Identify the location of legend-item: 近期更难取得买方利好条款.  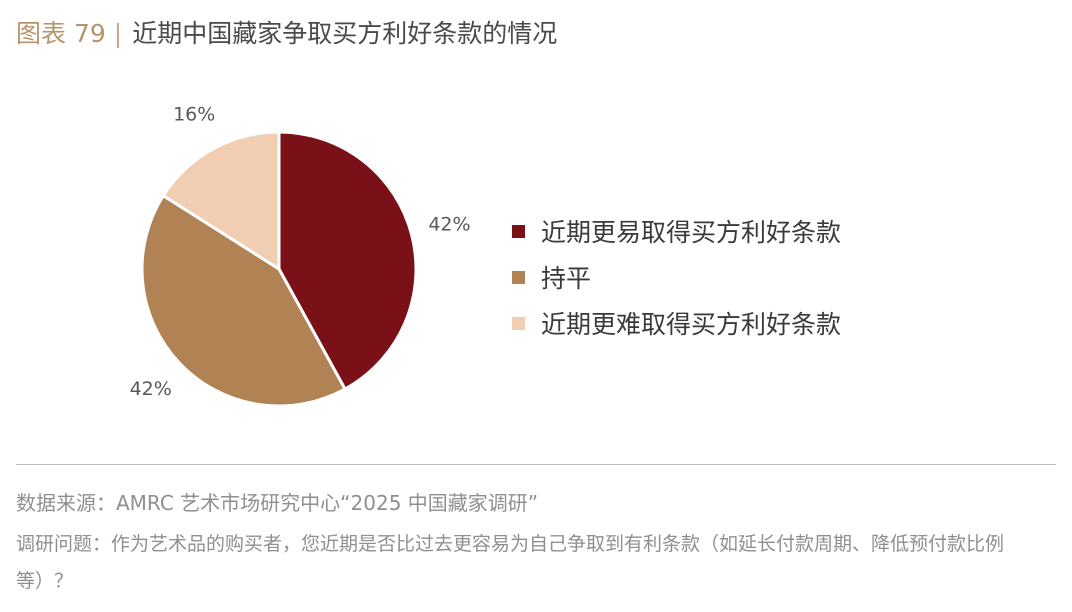
(676, 323).